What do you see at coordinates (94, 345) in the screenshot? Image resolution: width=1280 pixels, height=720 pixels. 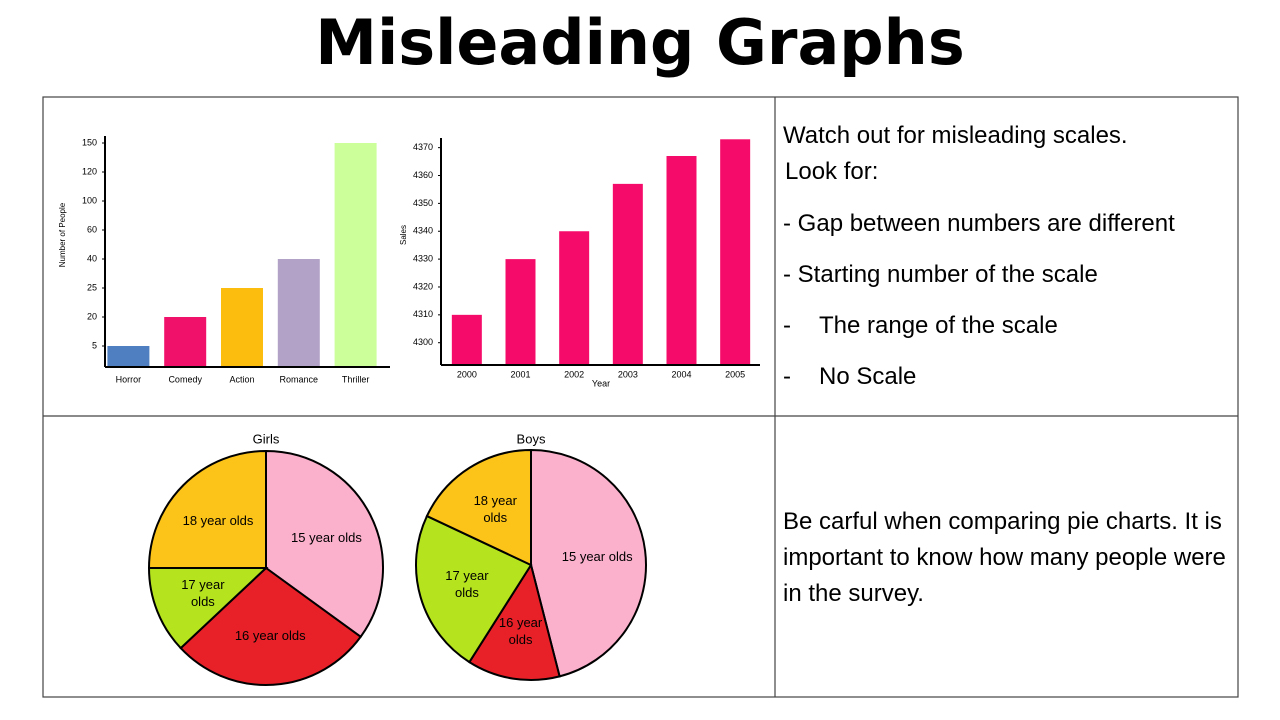 I see `y-tick-label: 5` at bounding box center [94, 345].